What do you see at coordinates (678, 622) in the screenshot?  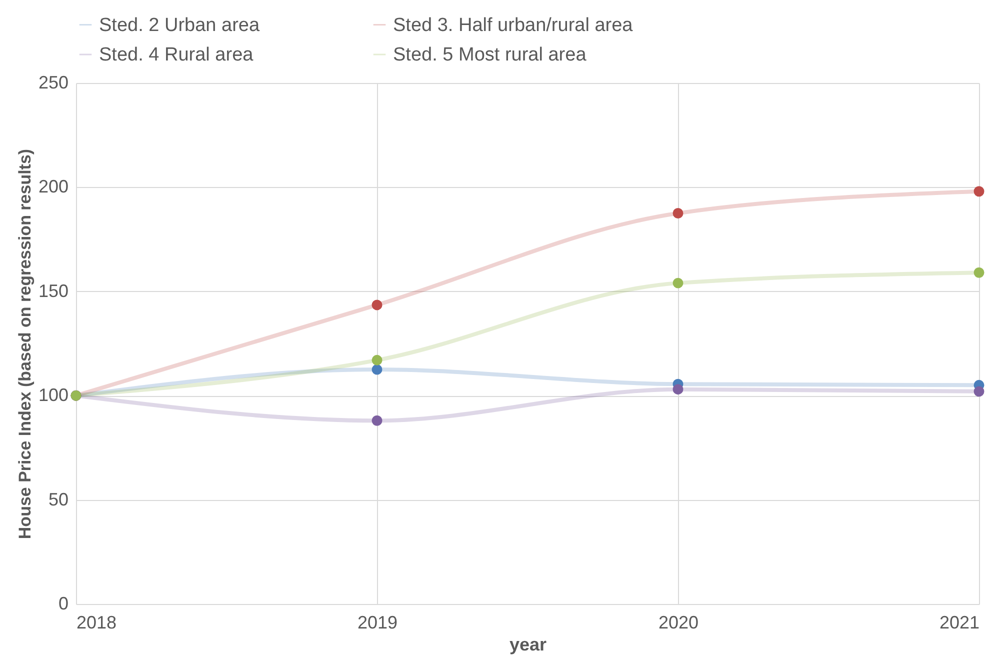 I see `x-tick-label: 2020` at bounding box center [678, 622].